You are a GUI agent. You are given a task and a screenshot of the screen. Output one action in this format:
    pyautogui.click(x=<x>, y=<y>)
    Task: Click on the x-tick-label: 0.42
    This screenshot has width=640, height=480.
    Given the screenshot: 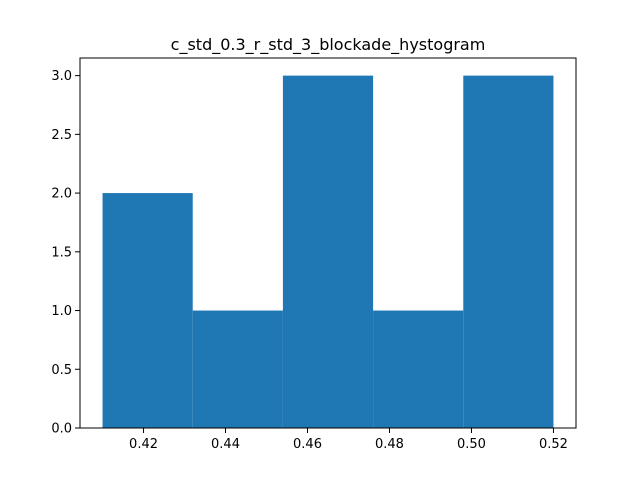 What is the action you would take?
    pyautogui.click(x=143, y=444)
    